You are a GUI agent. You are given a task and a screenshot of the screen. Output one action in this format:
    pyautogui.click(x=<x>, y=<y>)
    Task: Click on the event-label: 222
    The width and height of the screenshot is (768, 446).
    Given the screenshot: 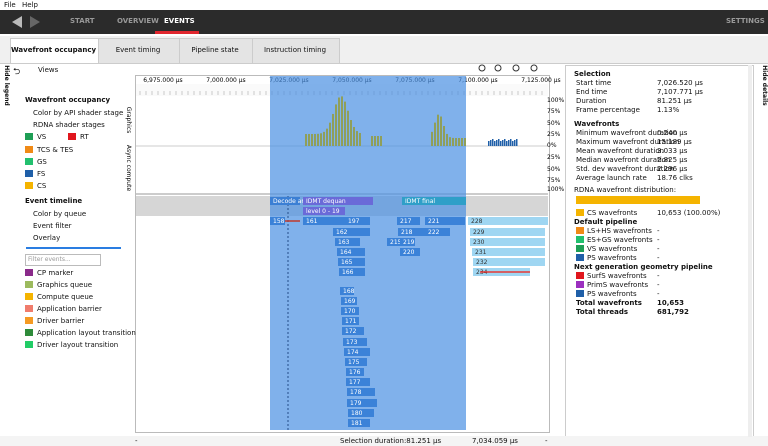 What is the action you would take?
    pyautogui.click(x=434, y=232)
    